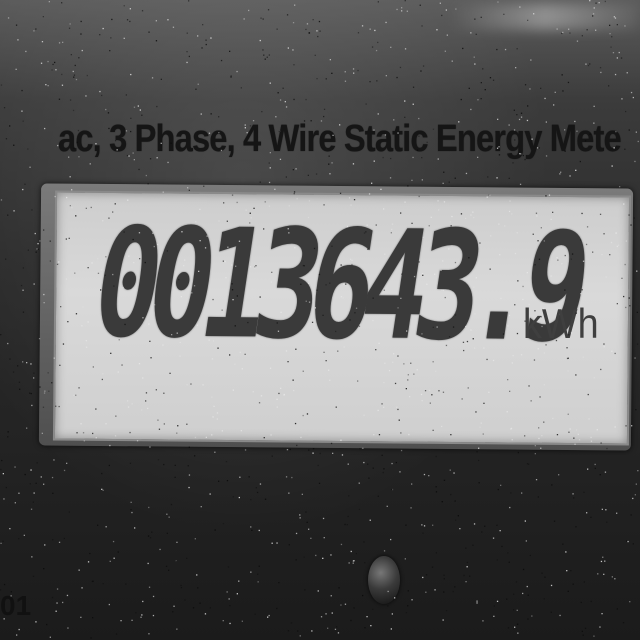 The width and height of the screenshot is (640, 640). Describe the element at coordinates (16, 605) in the screenshot. I see `bottom-left-text: 01` at that location.